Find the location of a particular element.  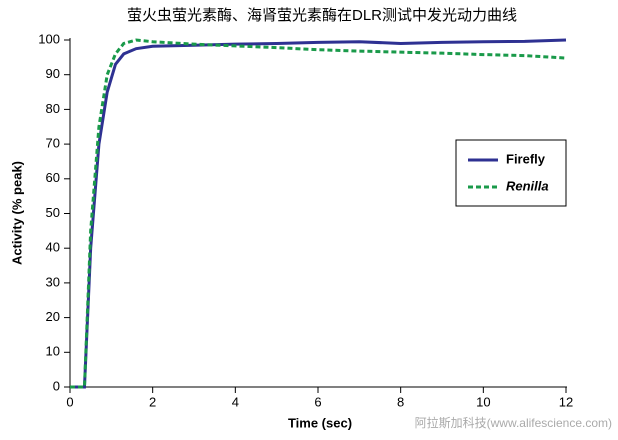

y-axis-label: Activity (% peak) is located at coordinates (16, 213).